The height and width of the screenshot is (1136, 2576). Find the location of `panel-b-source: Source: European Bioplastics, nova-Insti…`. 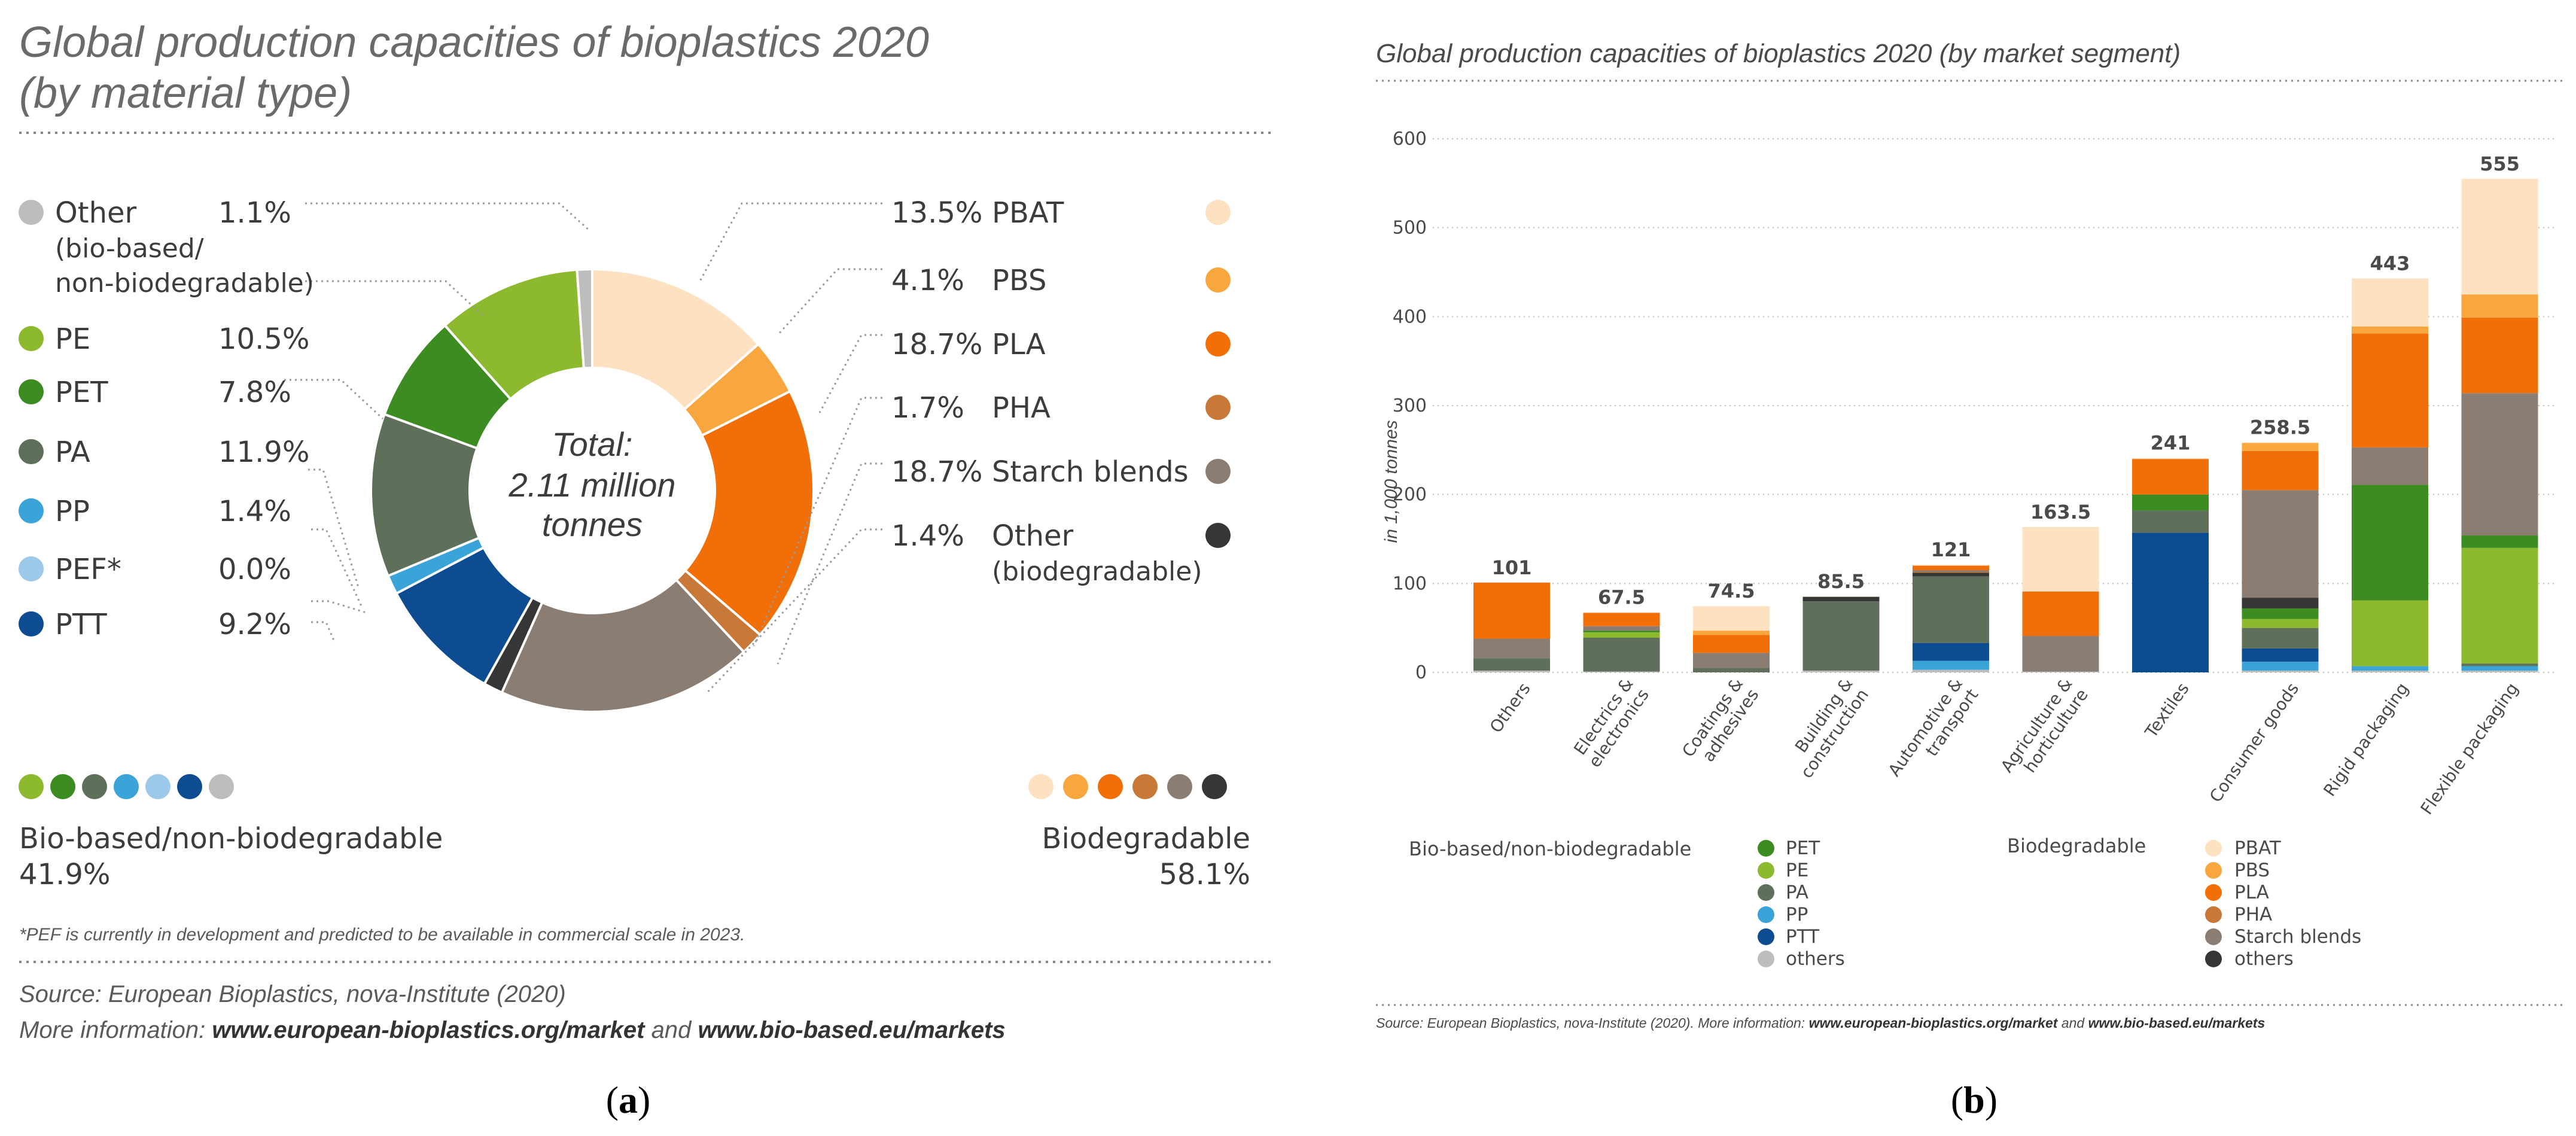

panel-b-source: Source: European Bioplastics, nova-Insti… is located at coordinates (1820, 1023).